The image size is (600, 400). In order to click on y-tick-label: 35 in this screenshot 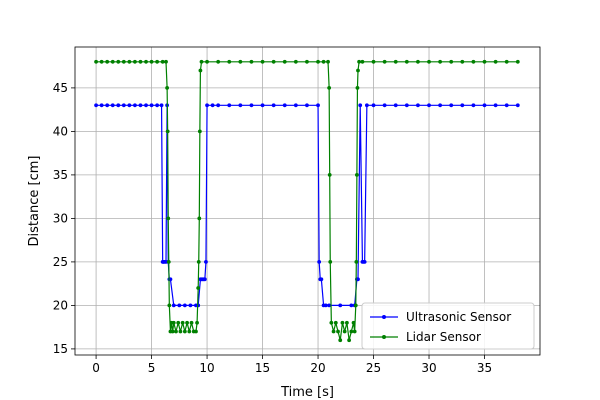, I will do `click(60, 175)`.